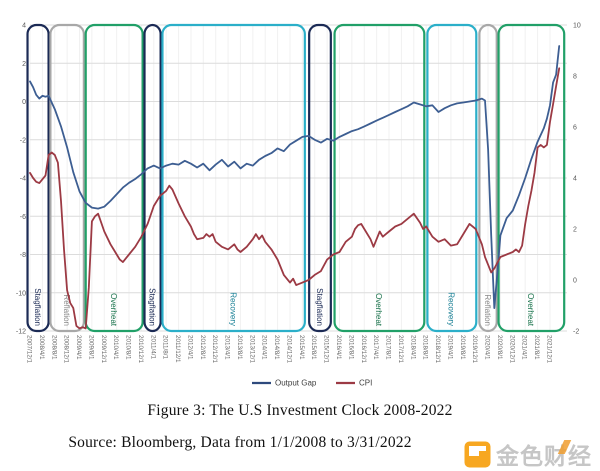 Image resolution: width=600 pixels, height=471 pixels. Describe the element at coordinates (202, 347) in the screenshot. I see `x-axis-tick: 2012/8/1` at that location.